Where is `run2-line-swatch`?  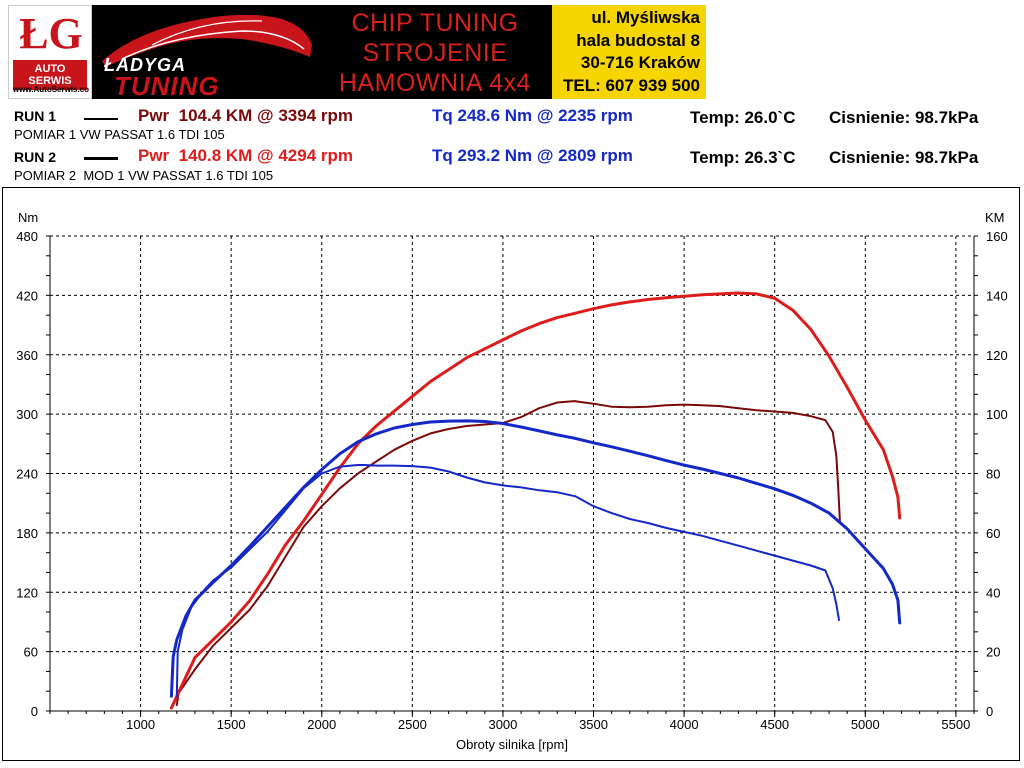
run2-line-swatch is located at coordinates (101, 158).